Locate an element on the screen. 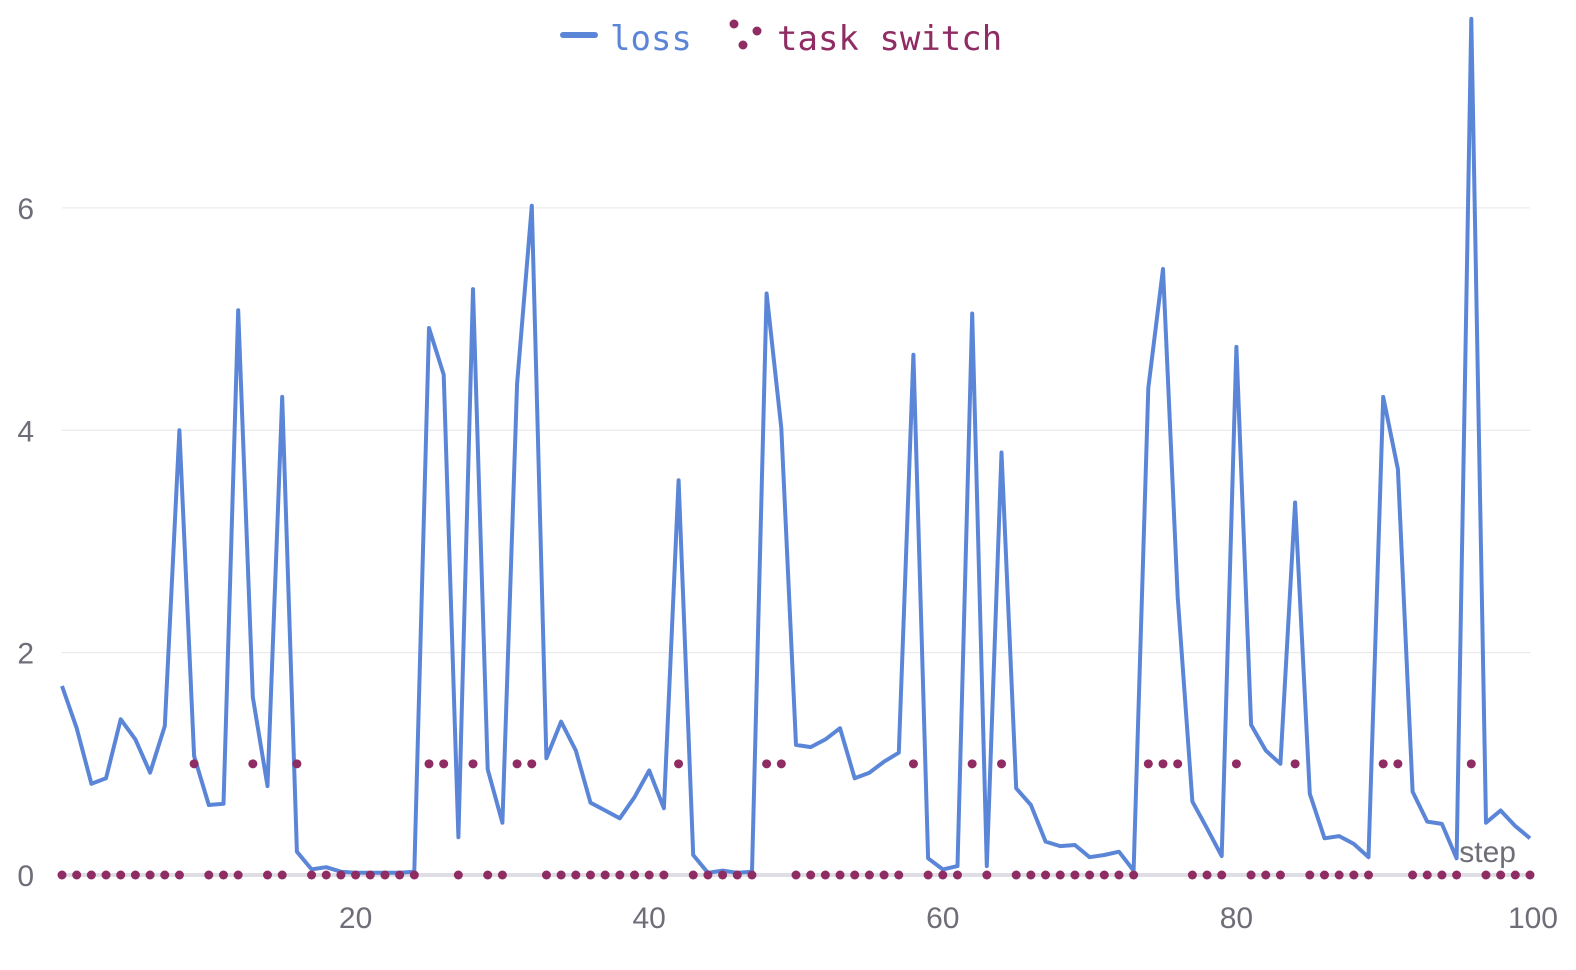 The width and height of the screenshot is (1576, 970). x-tick-label: 20 is located at coordinates (355, 918).